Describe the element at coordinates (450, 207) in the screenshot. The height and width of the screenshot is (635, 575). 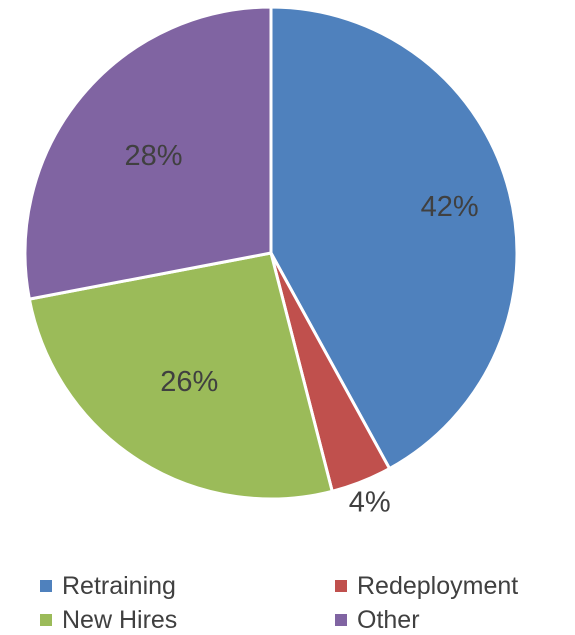
I see `data-label-retraining: 42%` at that location.